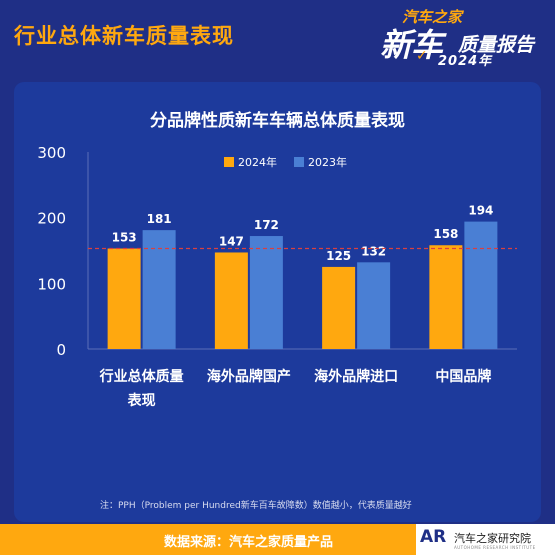  I want to click on logo-brand: 汽车之家, so click(432, 17).